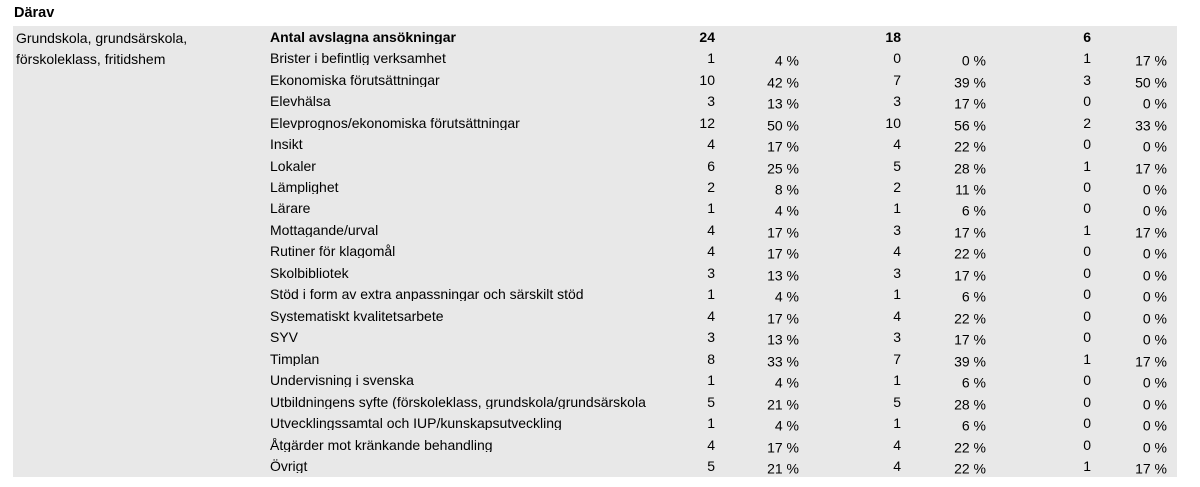 The image size is (1200, 487). Describe the element at coordinates (595, 358) in the screenshot. I see `table-row: Timplan 8 33 % 7 39 % 1 17 %` at that location.